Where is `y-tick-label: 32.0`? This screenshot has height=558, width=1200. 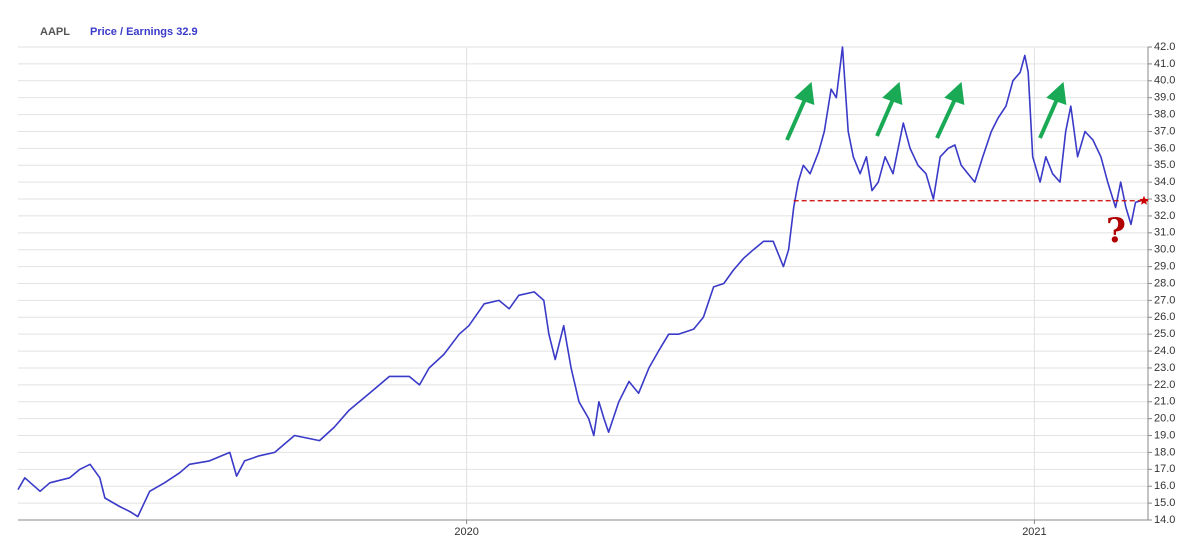 y-tick-label: 32.0 is located at coordinates (1164, 216).